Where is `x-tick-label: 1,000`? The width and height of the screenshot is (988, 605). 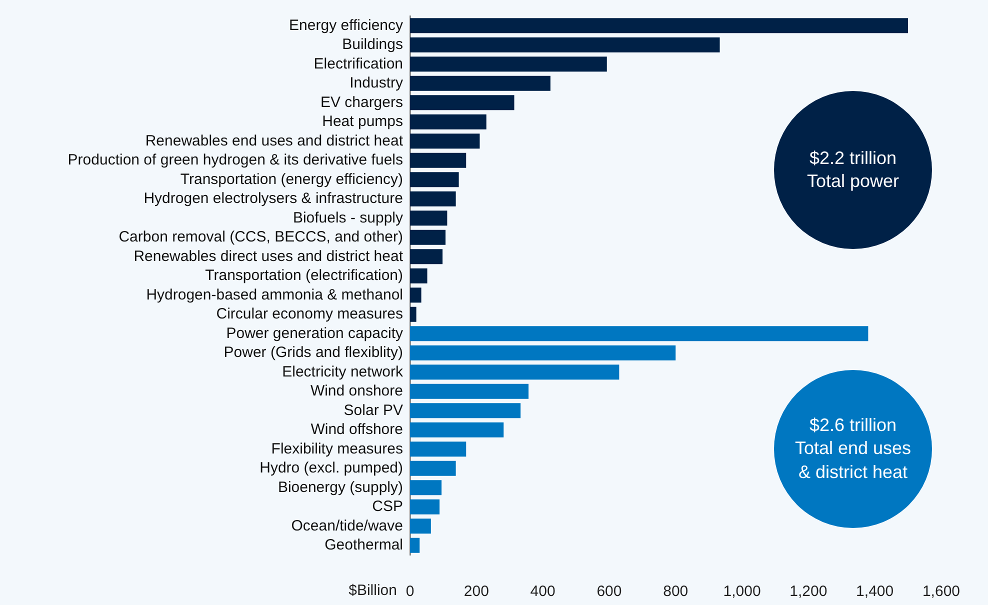 x-tick-label: 1,000 is located at coordinates (742, 591).